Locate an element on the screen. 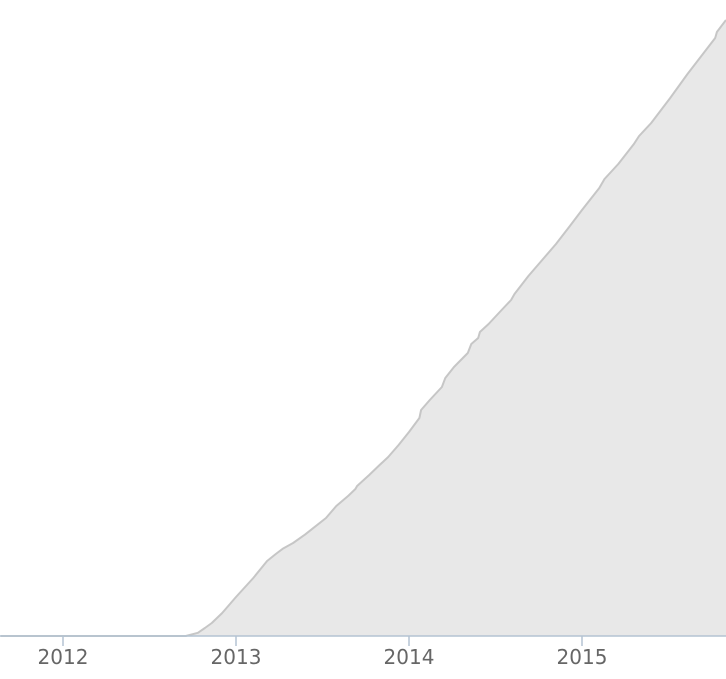 This screenshot has height=679, width=726. x-tick-label: 2014 is located at coordinates (409, 657).